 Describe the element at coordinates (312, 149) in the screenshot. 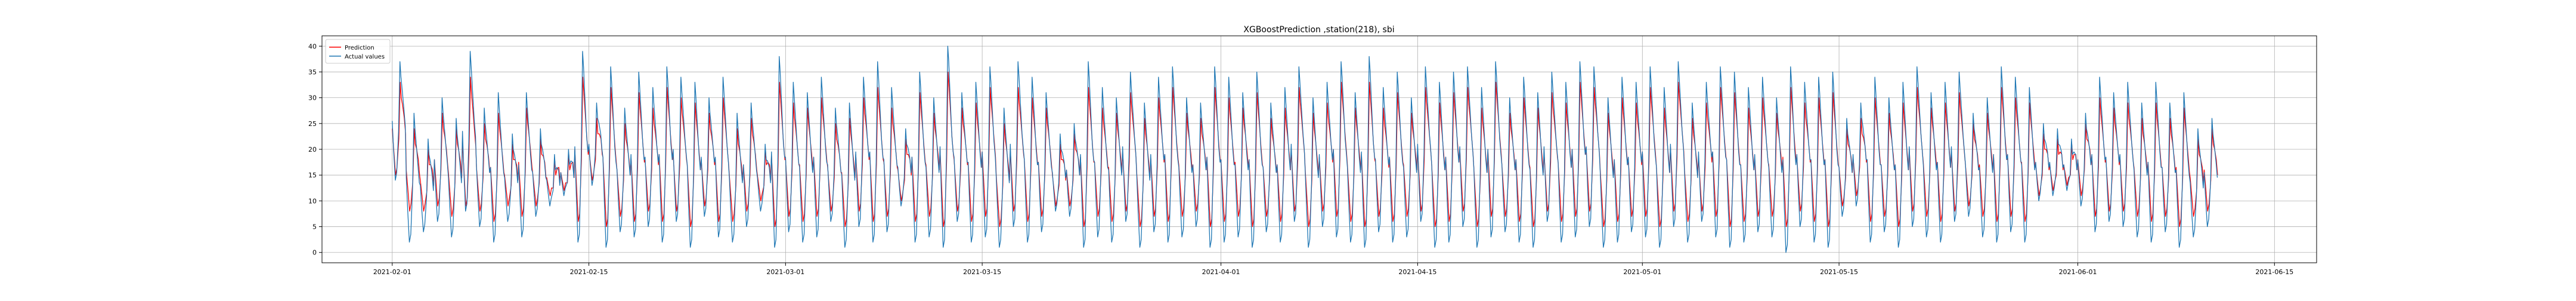

I see `y-tick-label: 20` at that location.